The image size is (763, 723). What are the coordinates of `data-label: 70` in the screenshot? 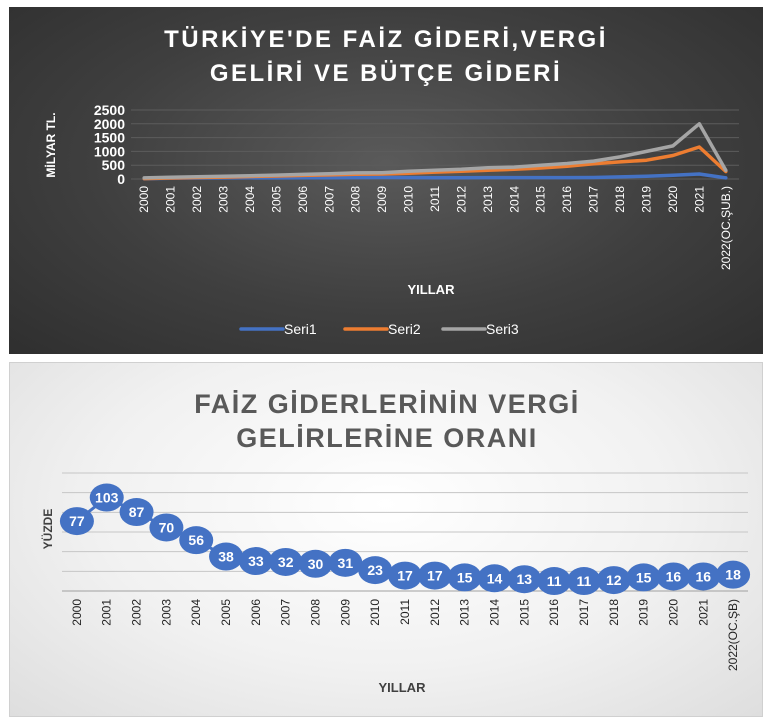 It's located at (167, 527).